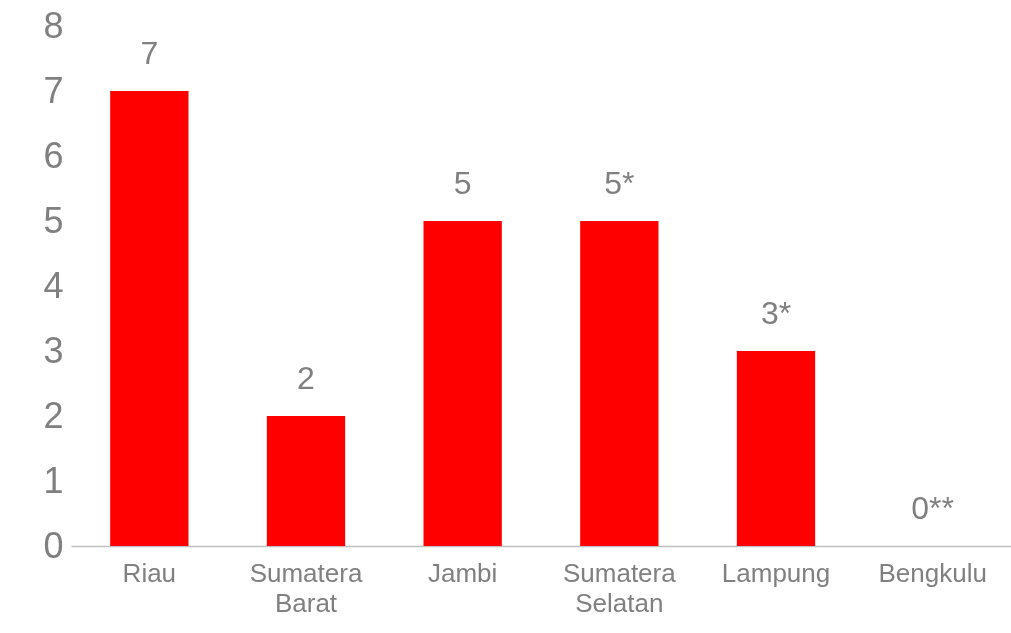 This screenshot has height=633, width=1011. What do you see at coordinates (53, 285) in the screenshot?
I see `y-tick-label: 4` at bounding box center [53, 285].